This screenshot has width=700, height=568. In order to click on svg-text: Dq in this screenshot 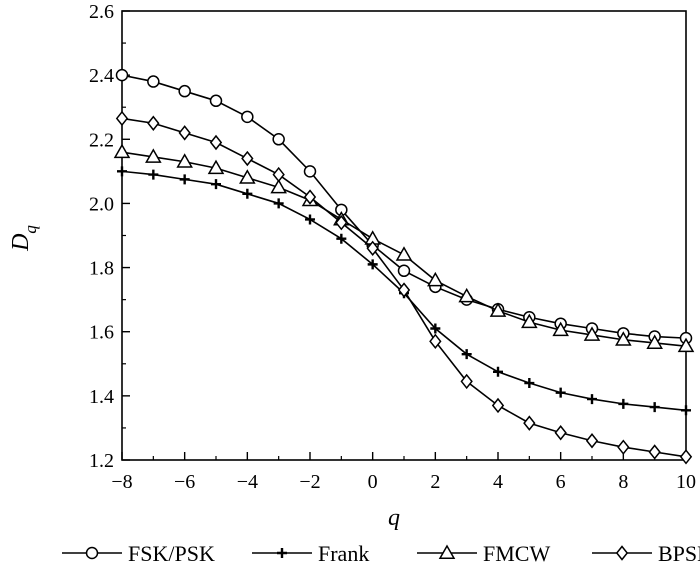, I will do `click(24, 238)`.